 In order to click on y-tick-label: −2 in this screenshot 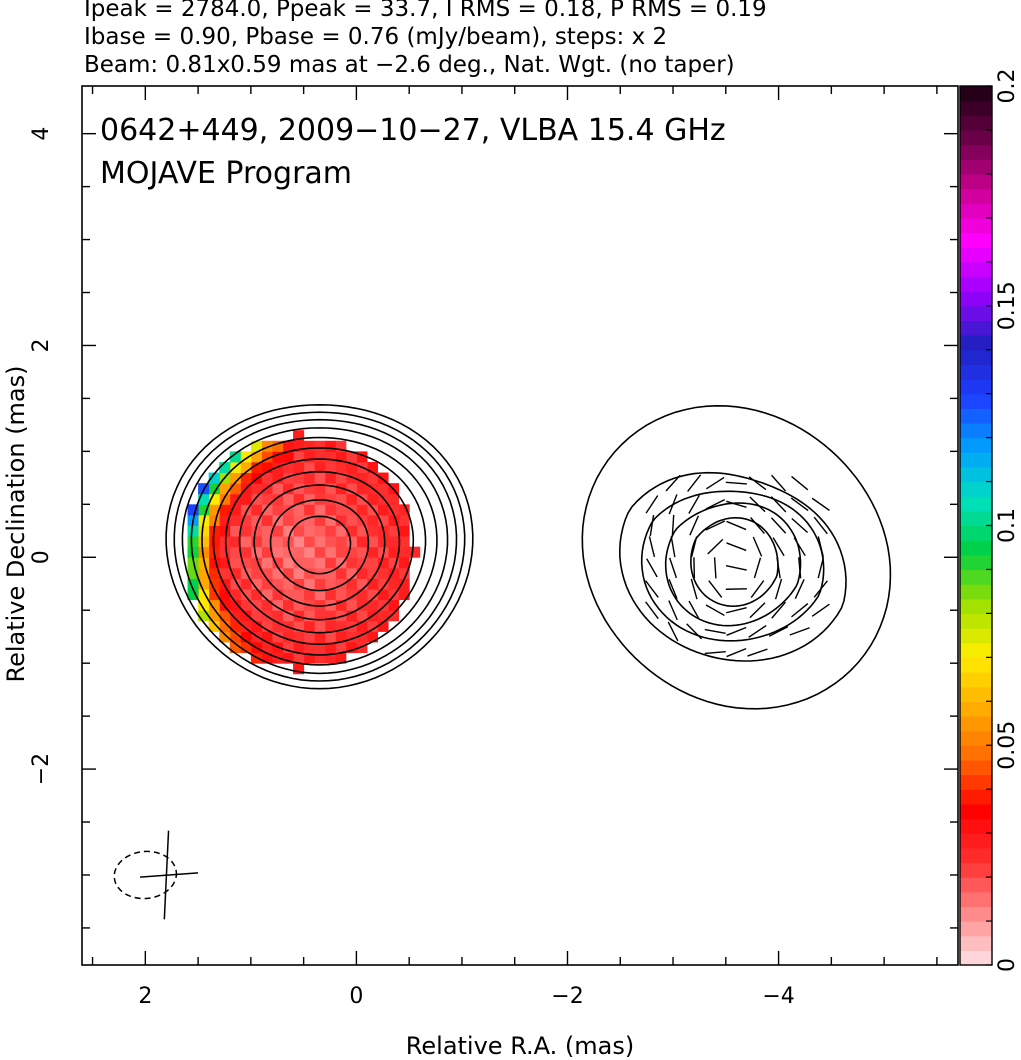, I will do `click(41, 769)`.